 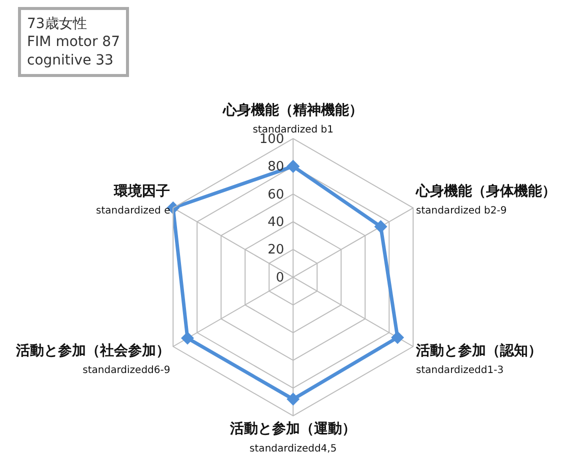 I want to click on spoke-label: 活動と参加（運動） standardizedd4,5, so click(x=292, y=437).